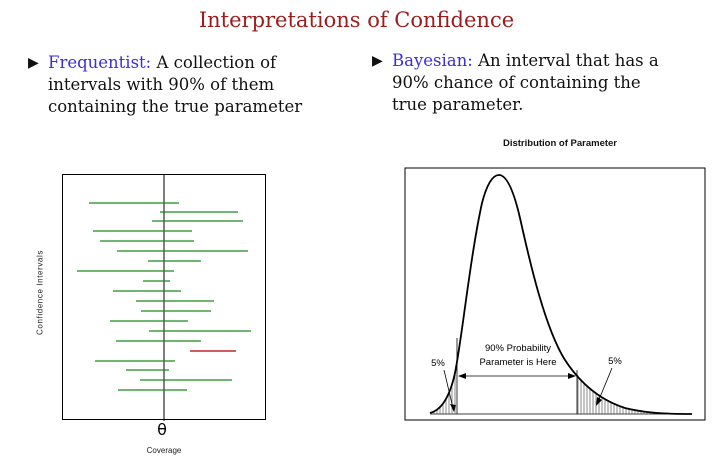  Describe the element at coordinates (633, 394) in the screenshot. I see `right-tail-area` at that location.